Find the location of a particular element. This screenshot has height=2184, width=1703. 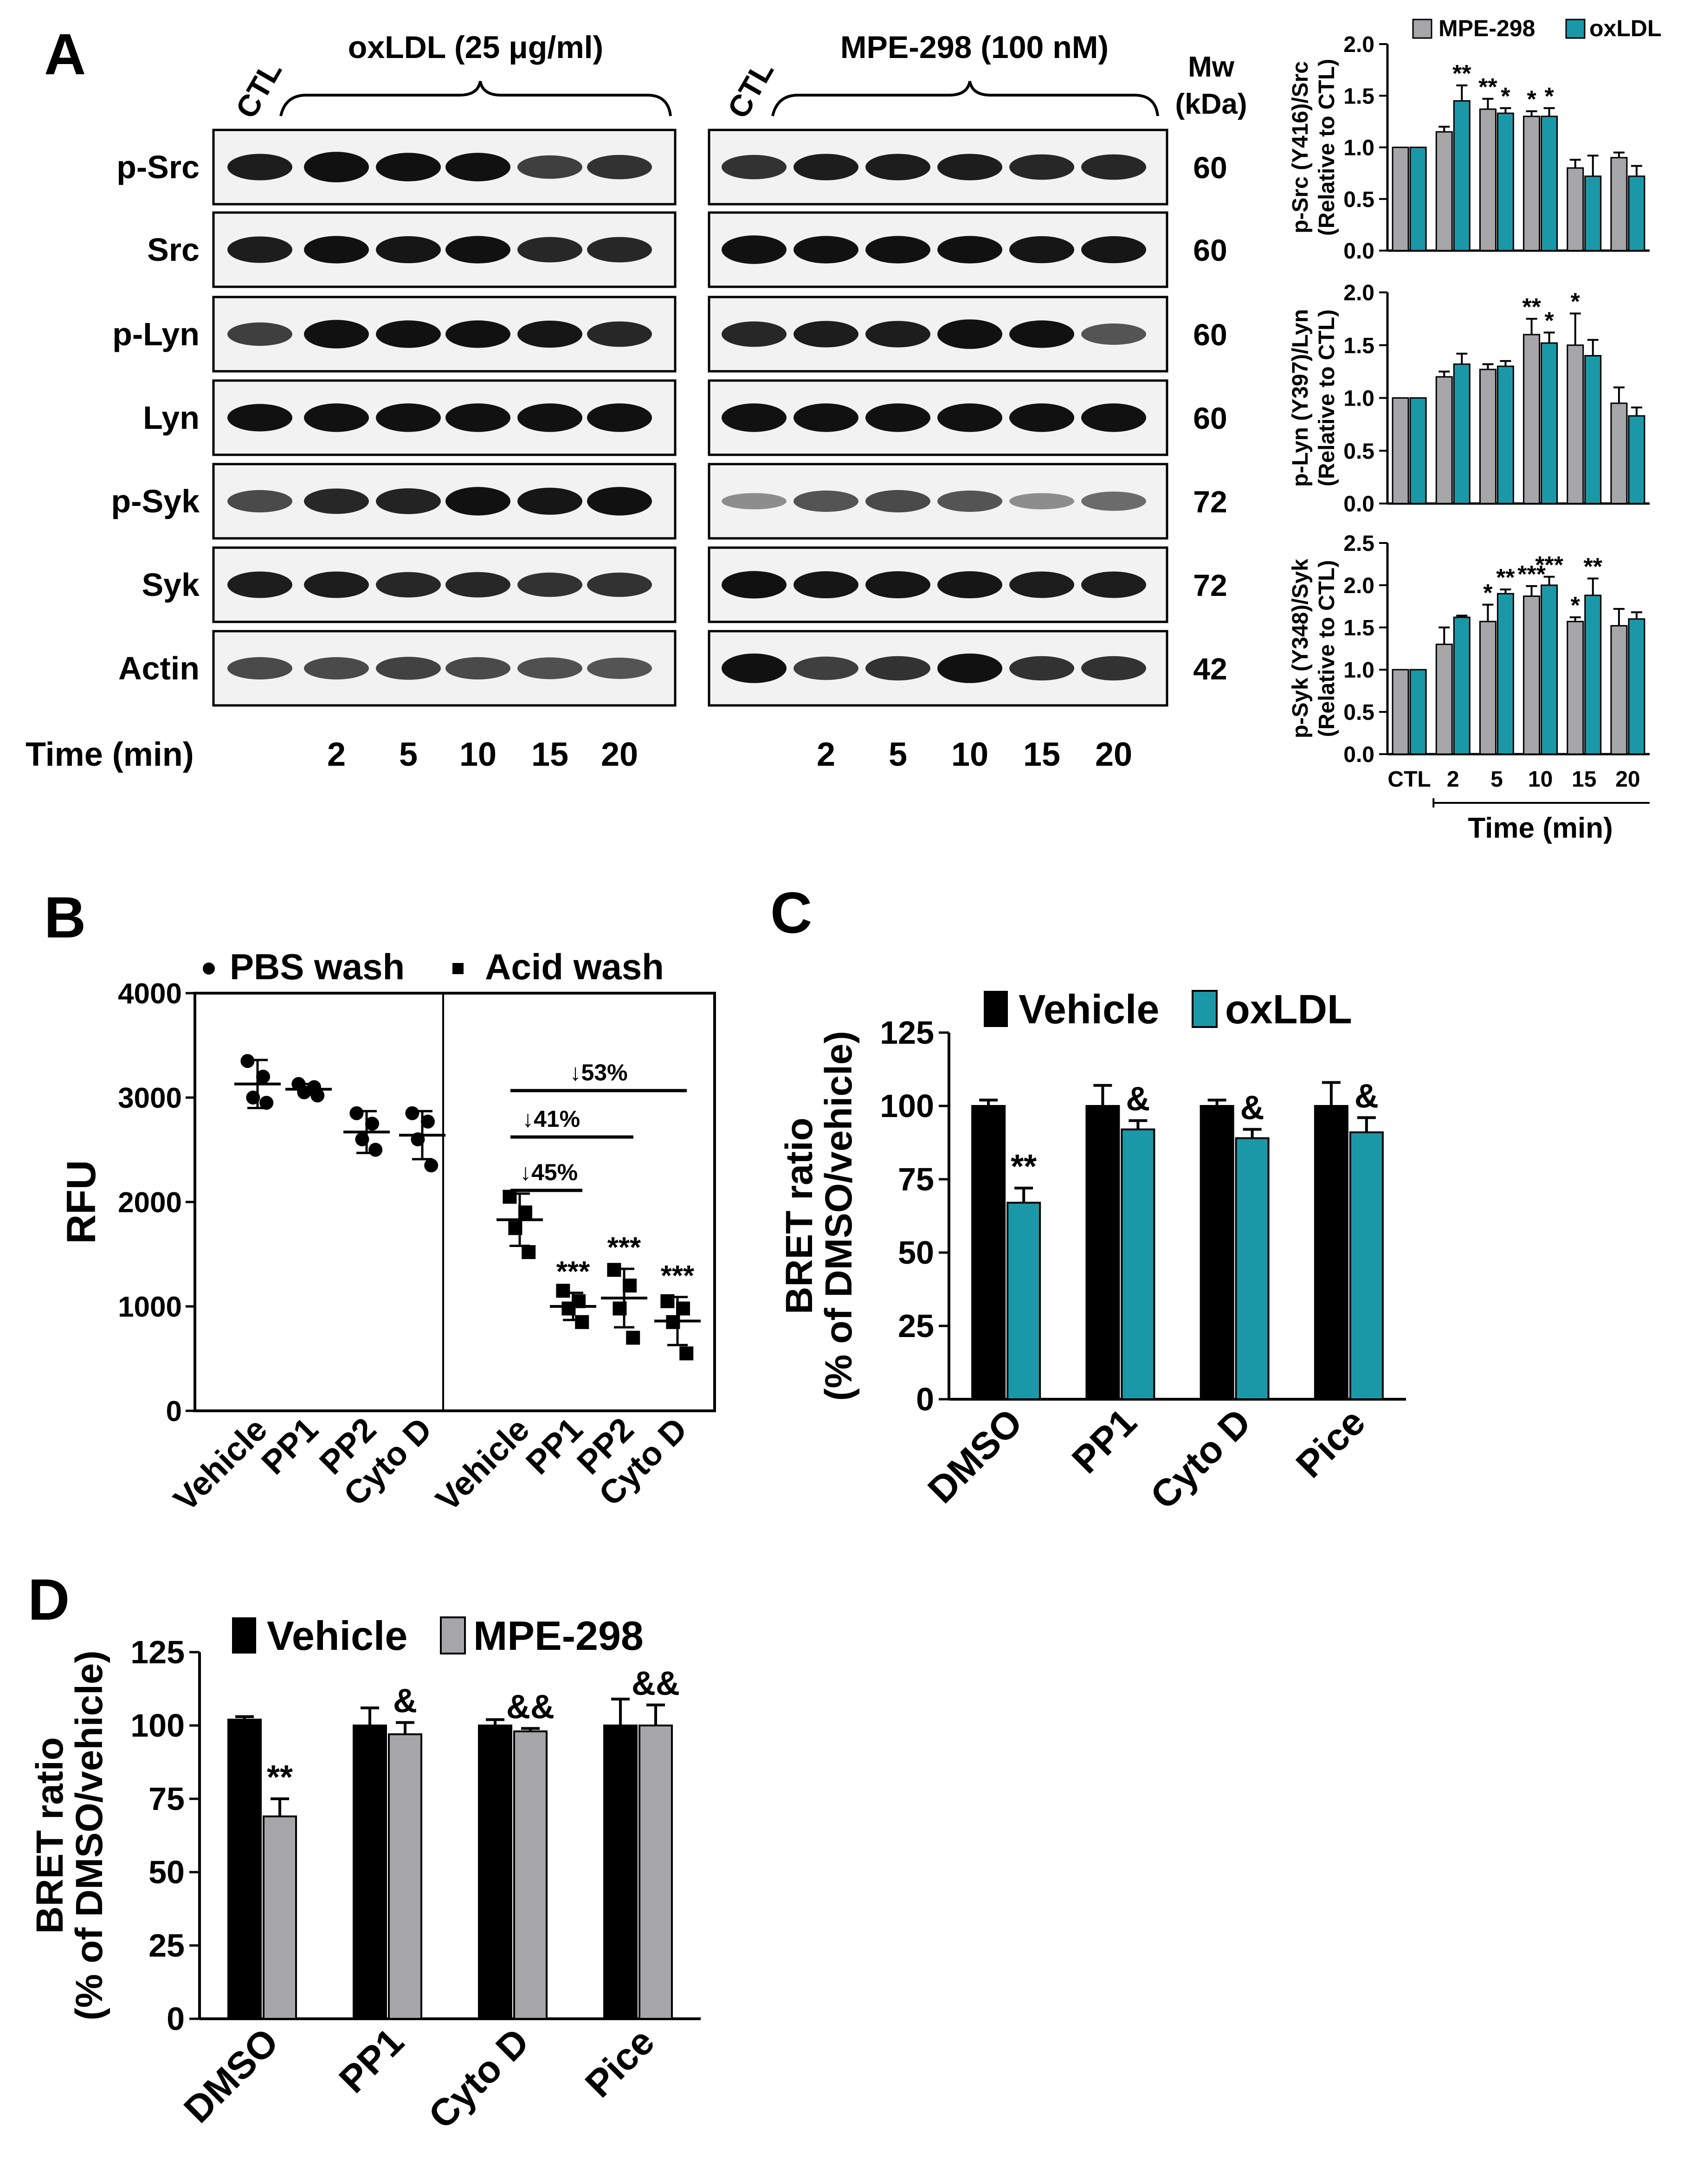

legend-label-treatment: MPE-298 is located at coordinates (558, 1636).